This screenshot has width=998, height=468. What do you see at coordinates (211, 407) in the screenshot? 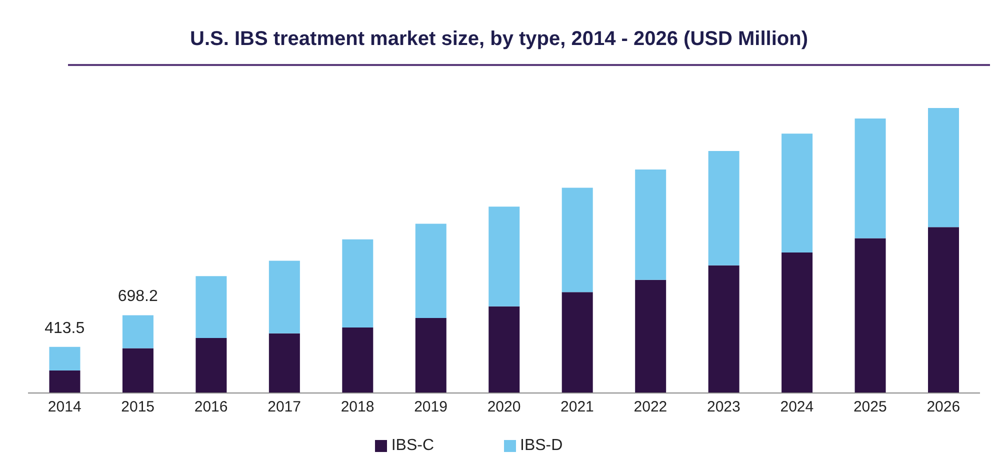
I see `x-tick-label: 2016` at bounding box center [211, 407].